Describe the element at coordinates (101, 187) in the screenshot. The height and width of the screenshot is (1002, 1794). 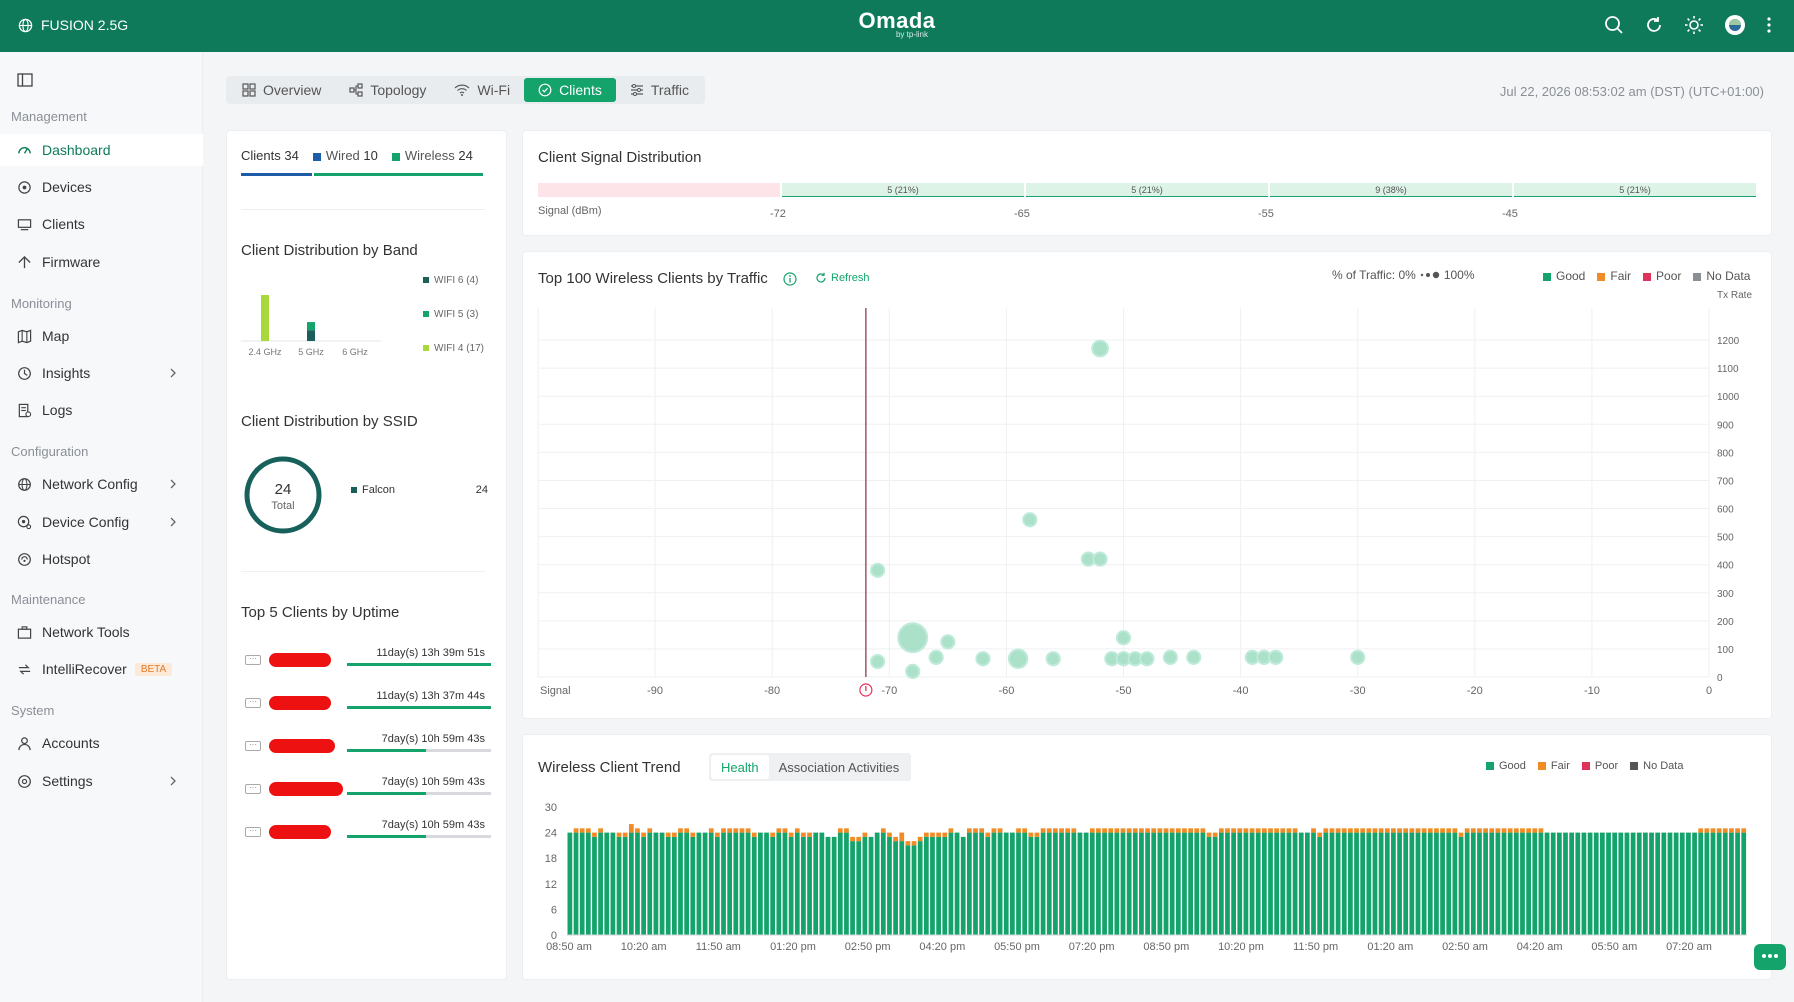
I see `sidebar-item-devices: Devices` at that location.